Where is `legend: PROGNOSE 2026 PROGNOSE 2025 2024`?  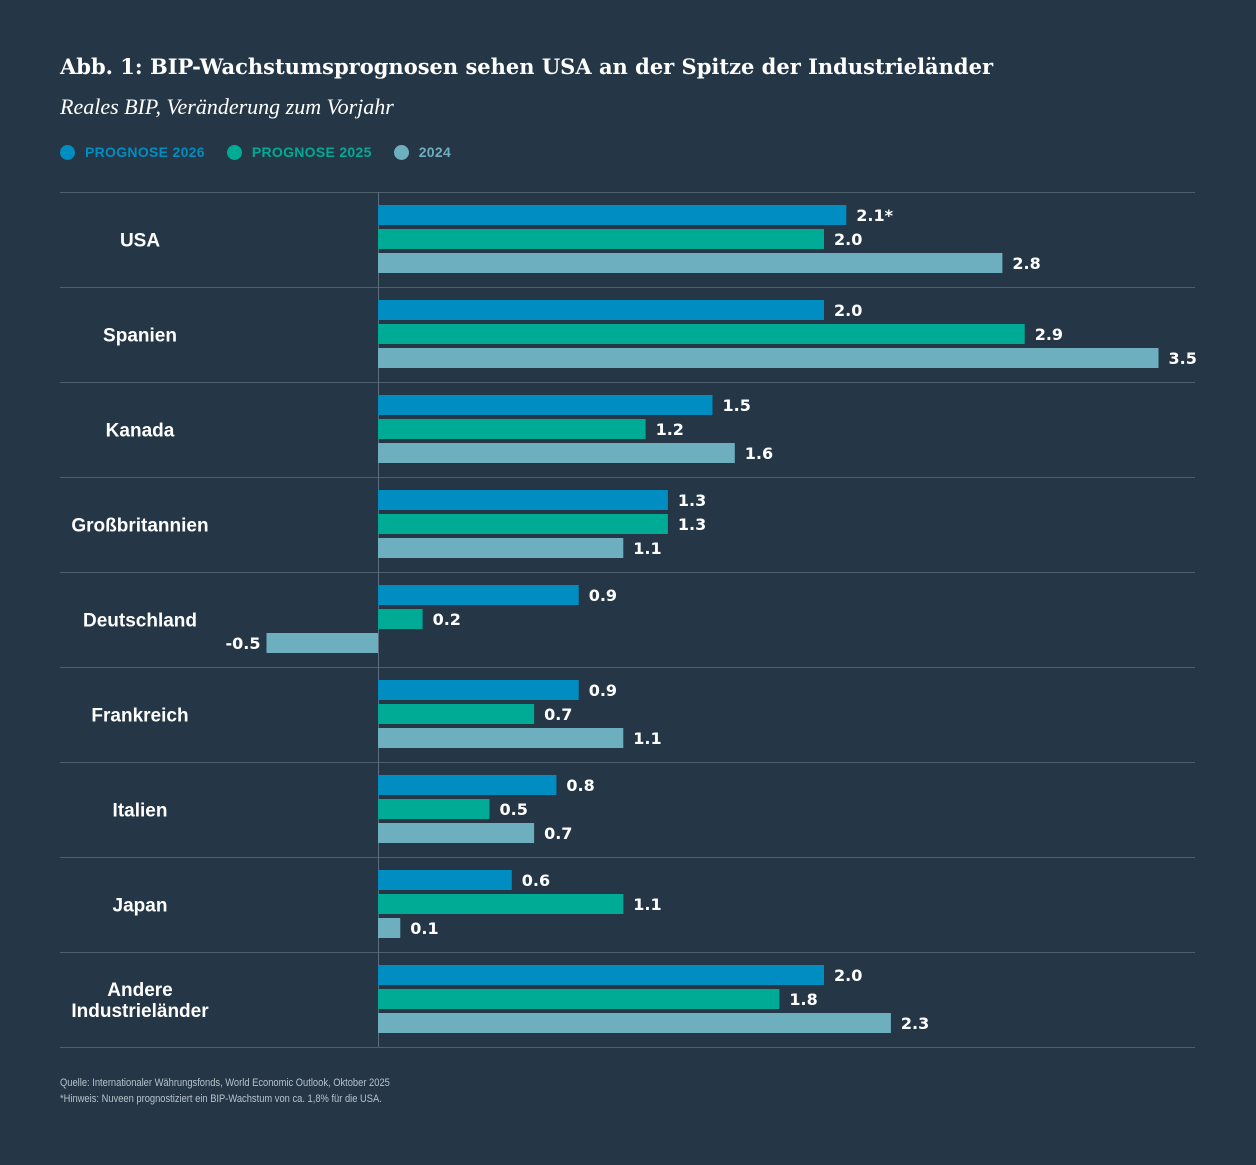
legend: PROGNOSE 2026 PROGNOSE 2025 2024 is located at coordinates (255, 152).